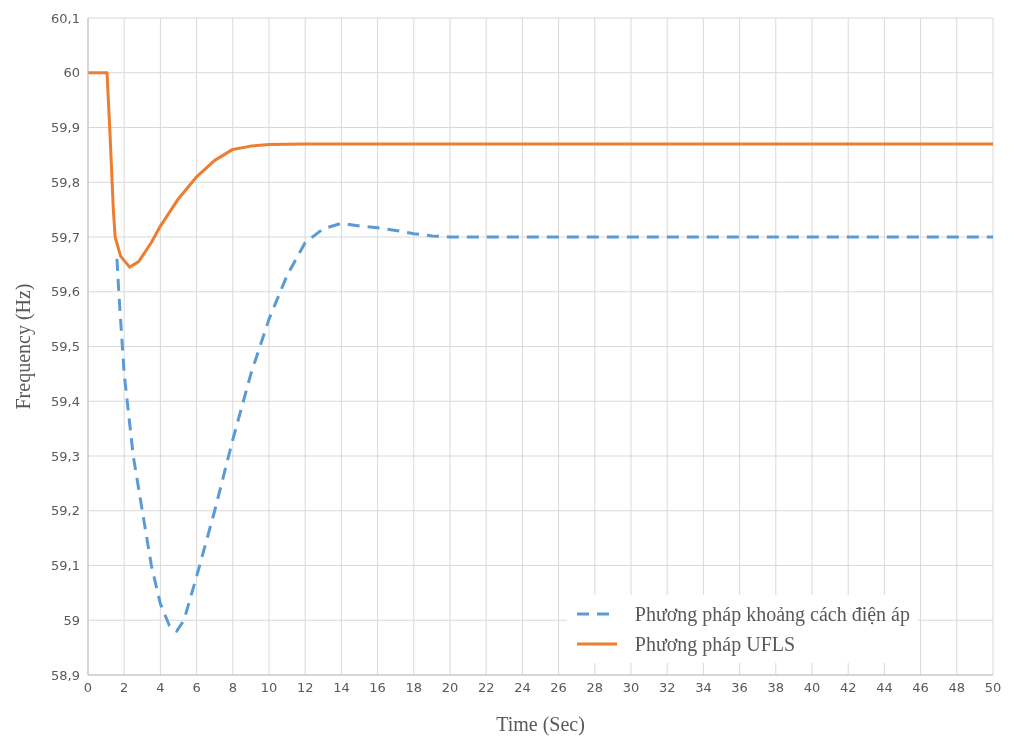 The image size is (1011, 747). What do you see at coordinates (65, 182) in the screenshot?
I see `y-tick-label: 59,8` at bounding box center [65, 182].